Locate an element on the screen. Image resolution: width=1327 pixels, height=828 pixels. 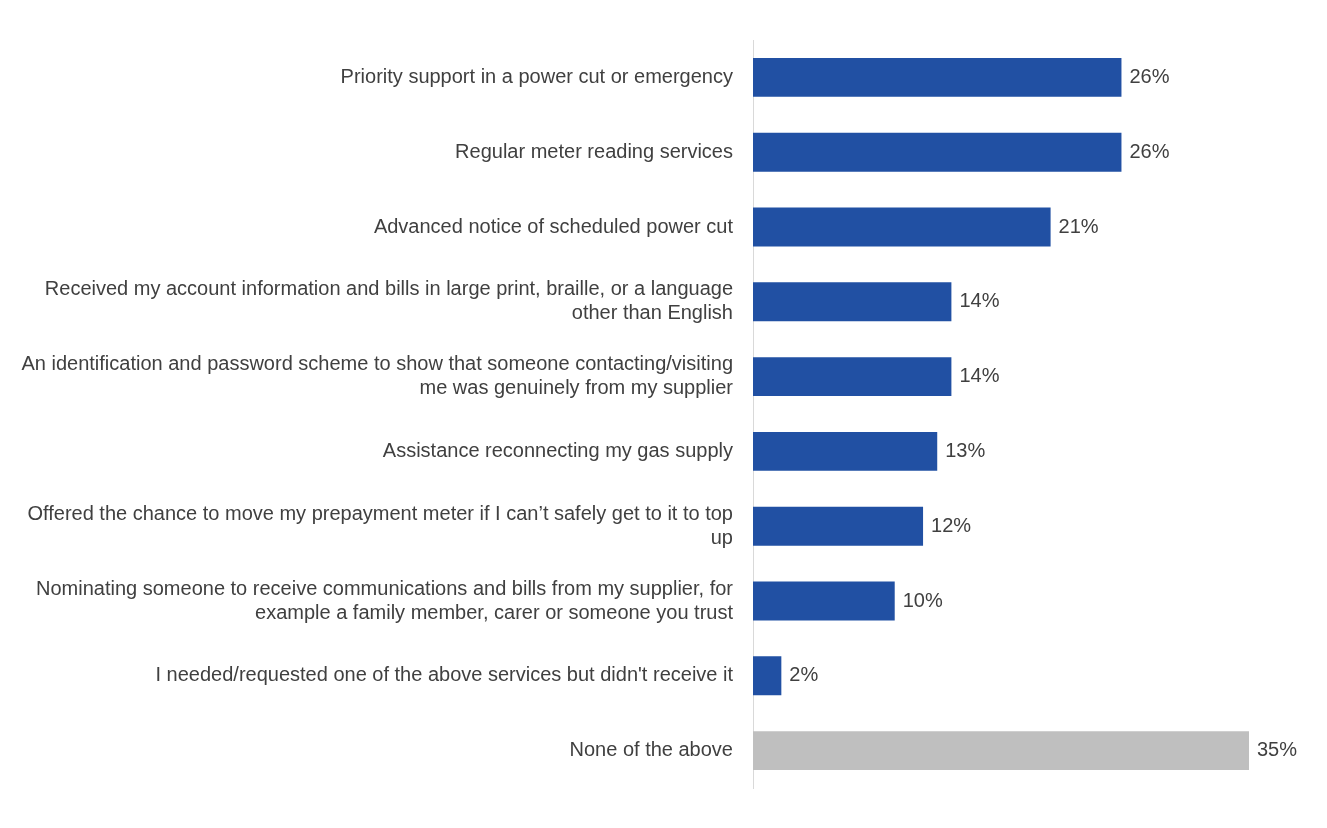
data-label: 2% is located at coordinates (804, 674).